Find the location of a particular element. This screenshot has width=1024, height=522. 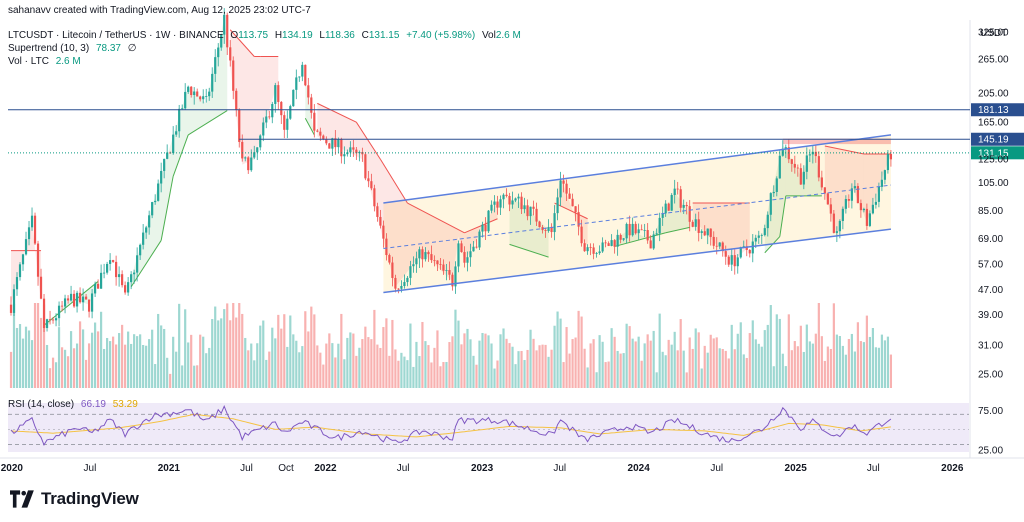

tradingview-logo: TradingView is located at coordinates (74, 499).